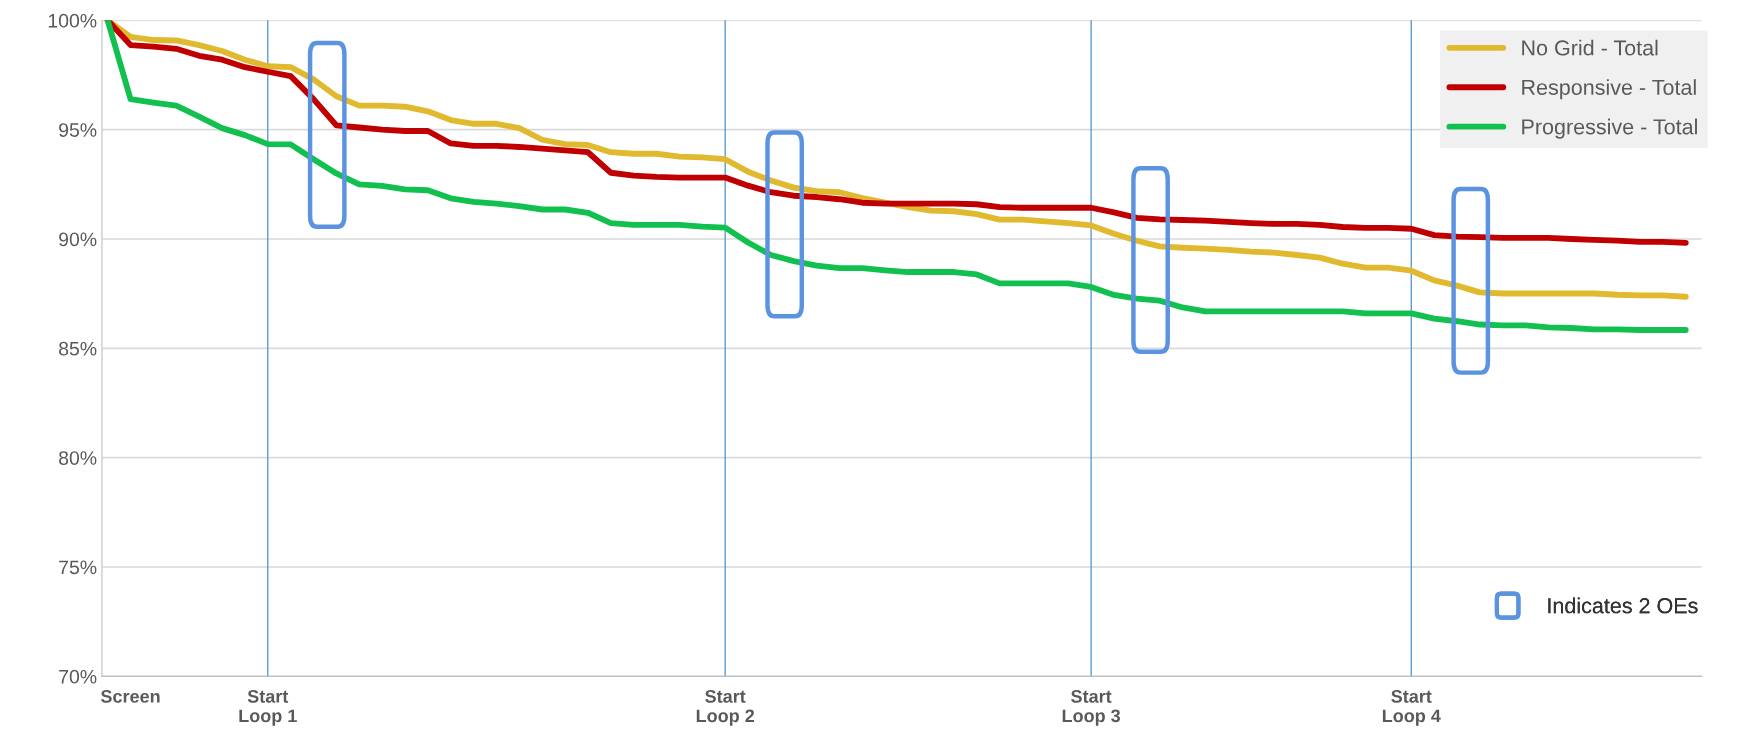  What do you see at coordinates (268, 708) in the screenshot?
I see `x-tick-label: Start Loop 1` at bounding box center [268, 708].